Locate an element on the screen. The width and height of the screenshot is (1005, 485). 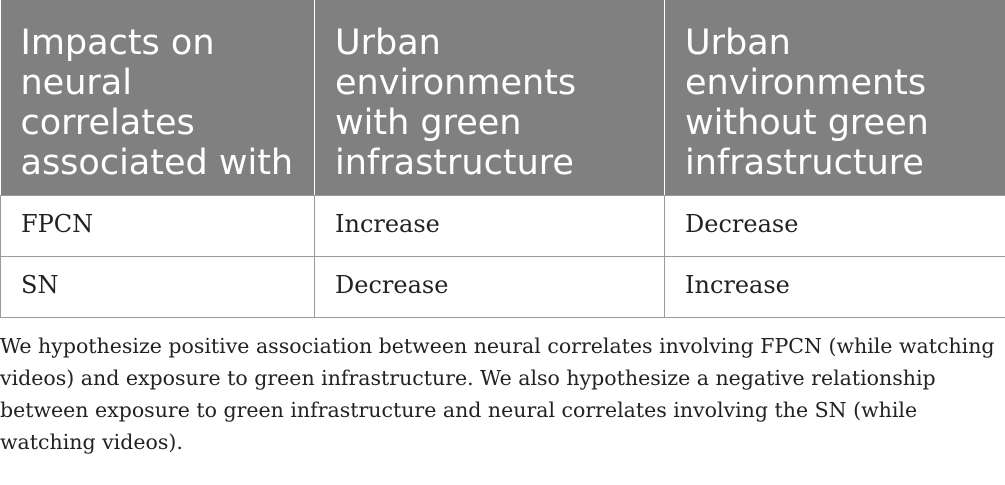
without-green-cell: Decrease is located at coordinates (834, 226).